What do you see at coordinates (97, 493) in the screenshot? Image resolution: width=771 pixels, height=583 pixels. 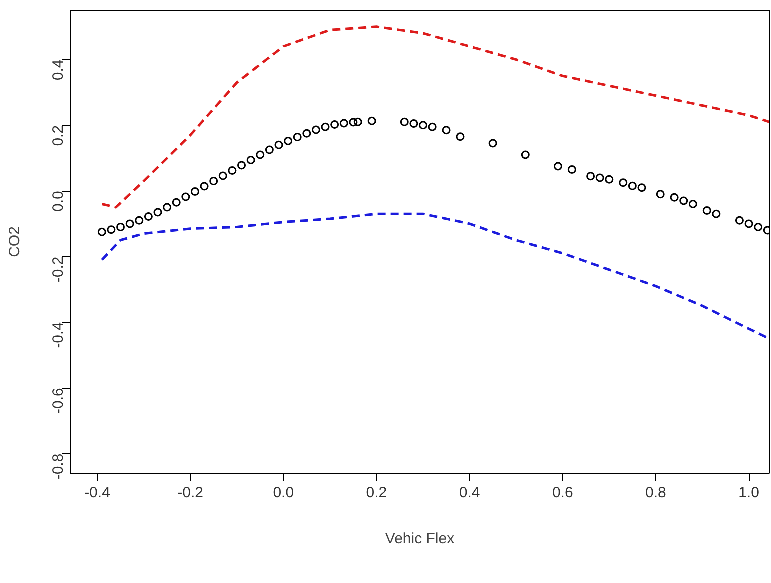 I see `x-tick-label: -0.4` at bounding box center [97, 493].